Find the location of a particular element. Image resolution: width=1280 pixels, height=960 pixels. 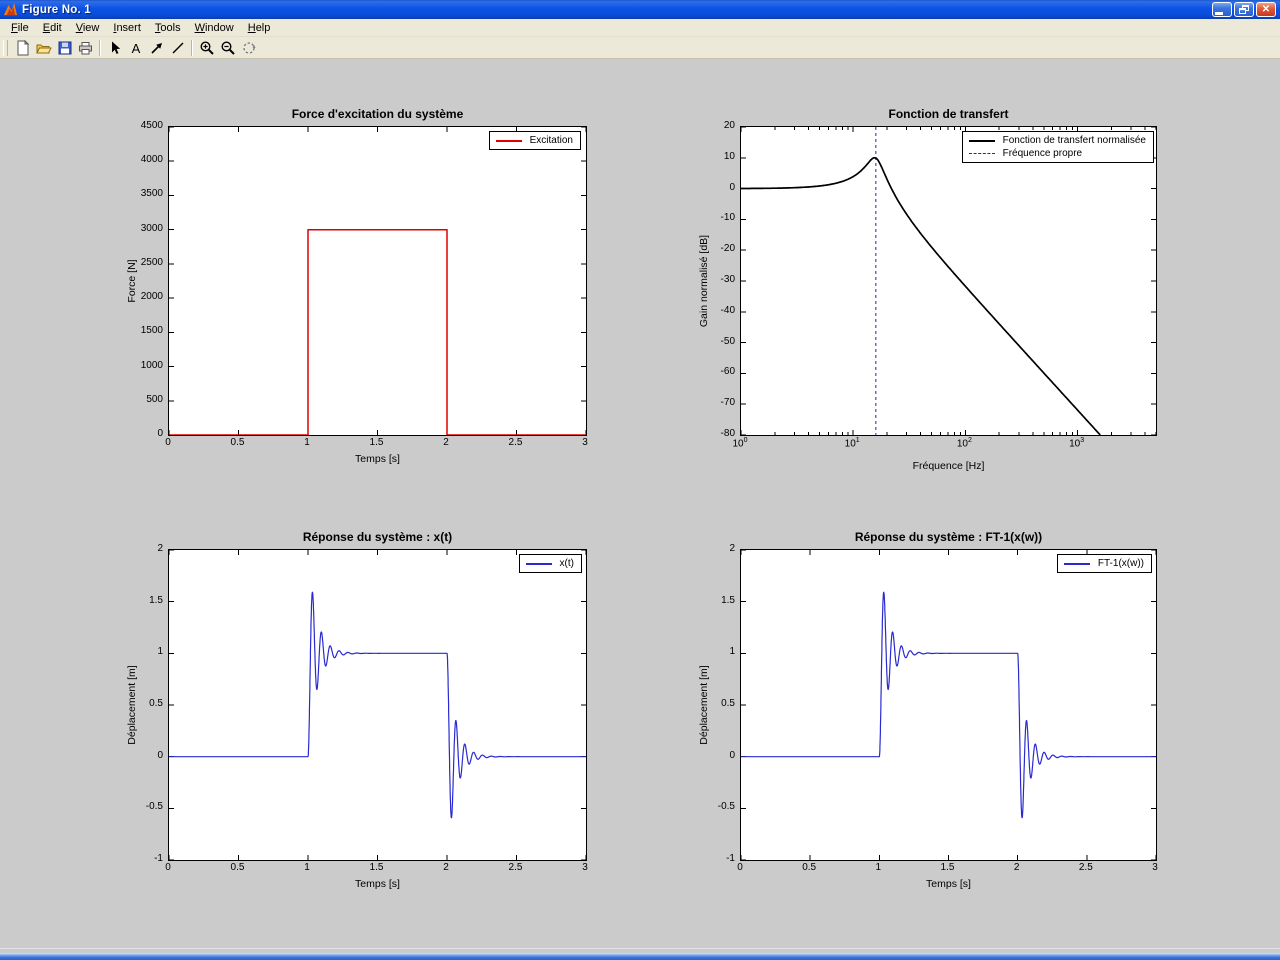

legend: x(t) is located at coordinates (550, 563).